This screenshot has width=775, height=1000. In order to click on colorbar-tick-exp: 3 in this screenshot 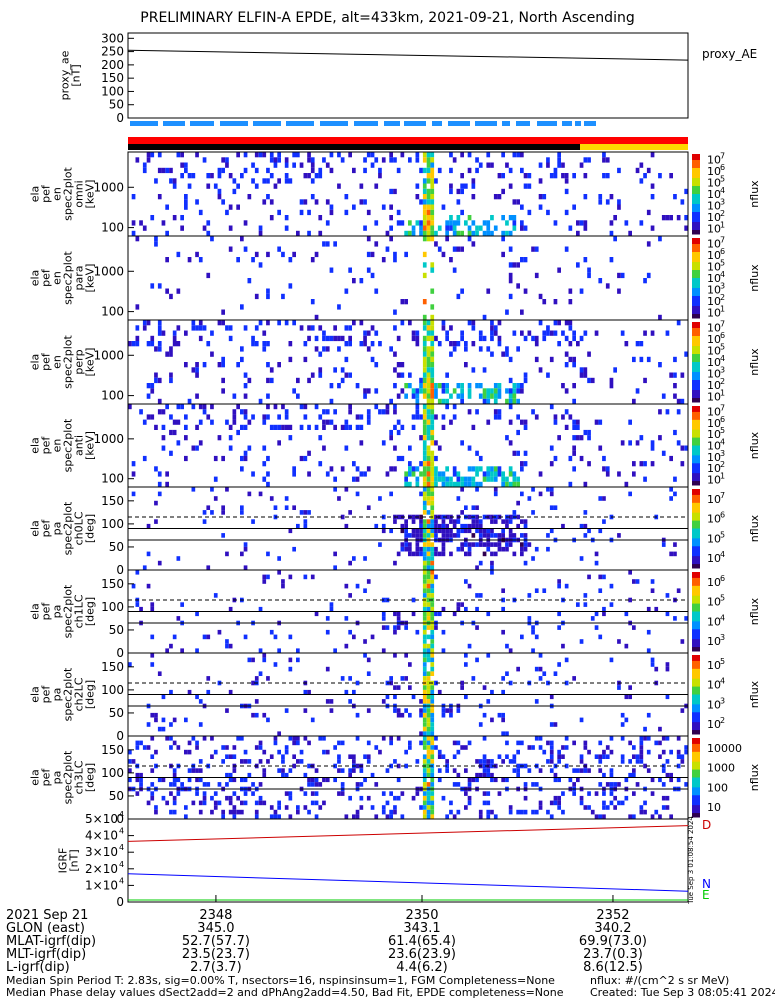, I will do `click(722, 369)`.